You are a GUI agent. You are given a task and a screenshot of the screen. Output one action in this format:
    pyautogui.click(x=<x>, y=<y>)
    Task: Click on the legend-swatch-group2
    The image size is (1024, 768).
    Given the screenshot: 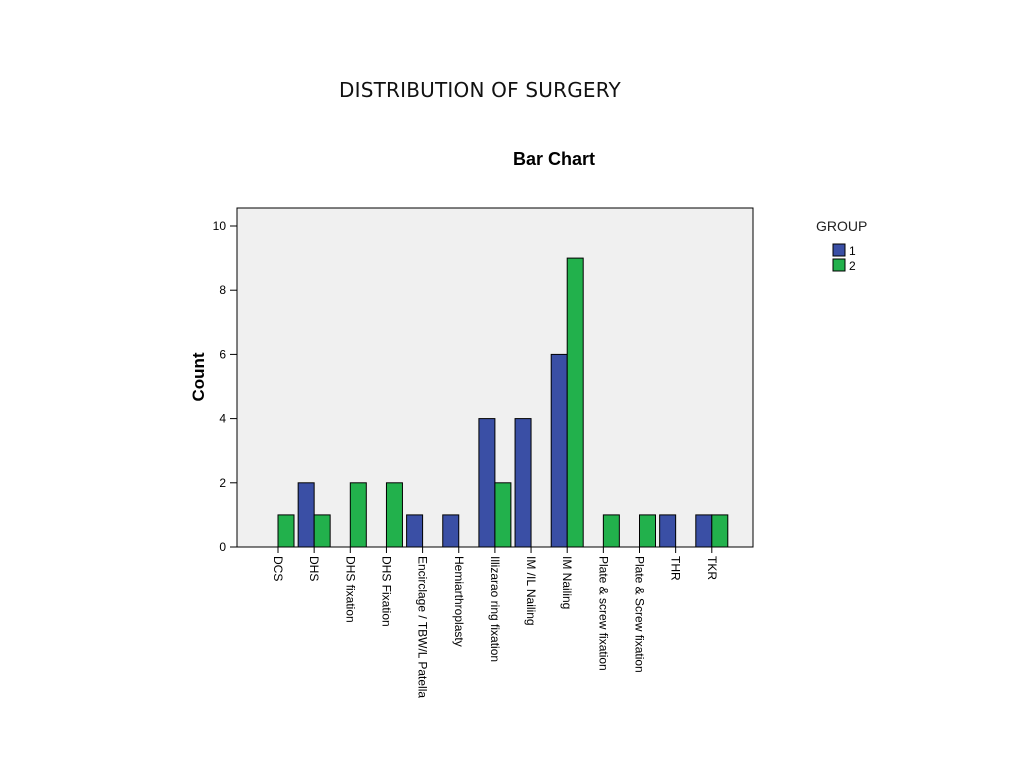 What is the action you would take?
    pyautogui.click(x=839, y=265)
    